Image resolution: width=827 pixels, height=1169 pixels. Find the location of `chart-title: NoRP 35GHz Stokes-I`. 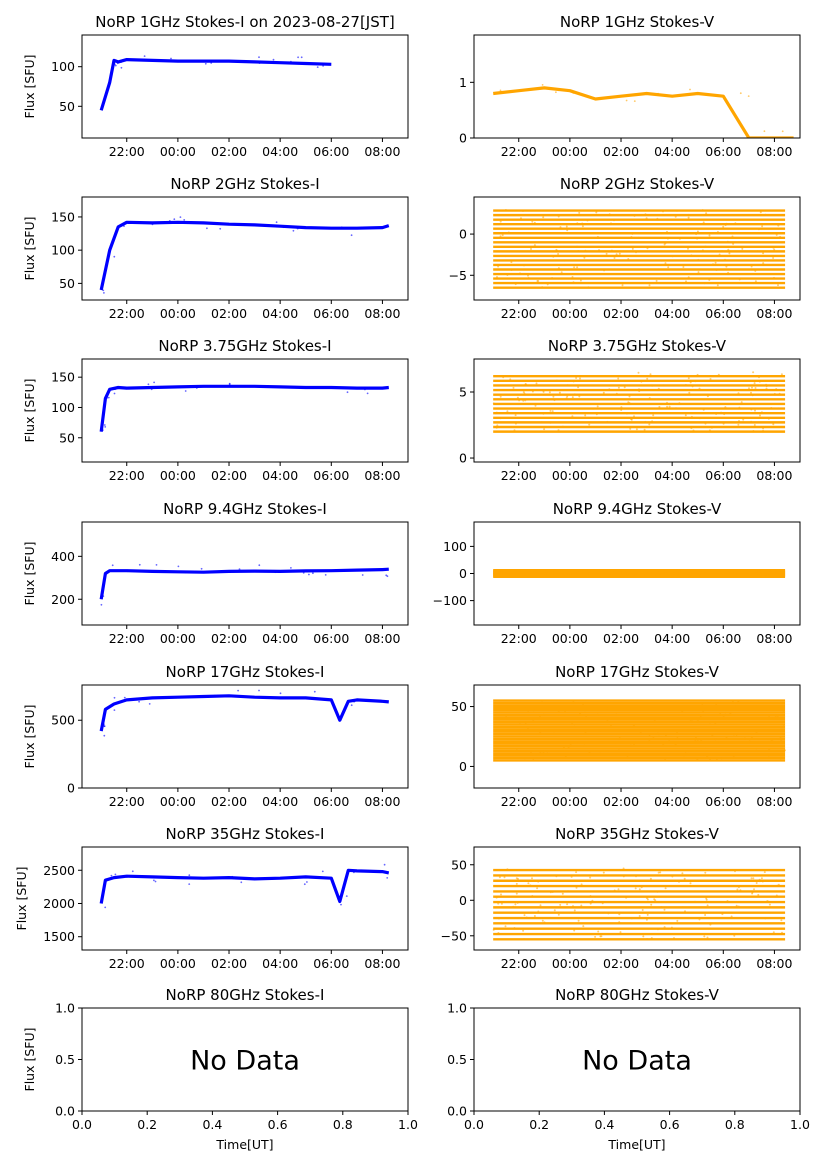

chart-title: NoRP 35GHz Stokes-I is located at coordinates (245, 834).